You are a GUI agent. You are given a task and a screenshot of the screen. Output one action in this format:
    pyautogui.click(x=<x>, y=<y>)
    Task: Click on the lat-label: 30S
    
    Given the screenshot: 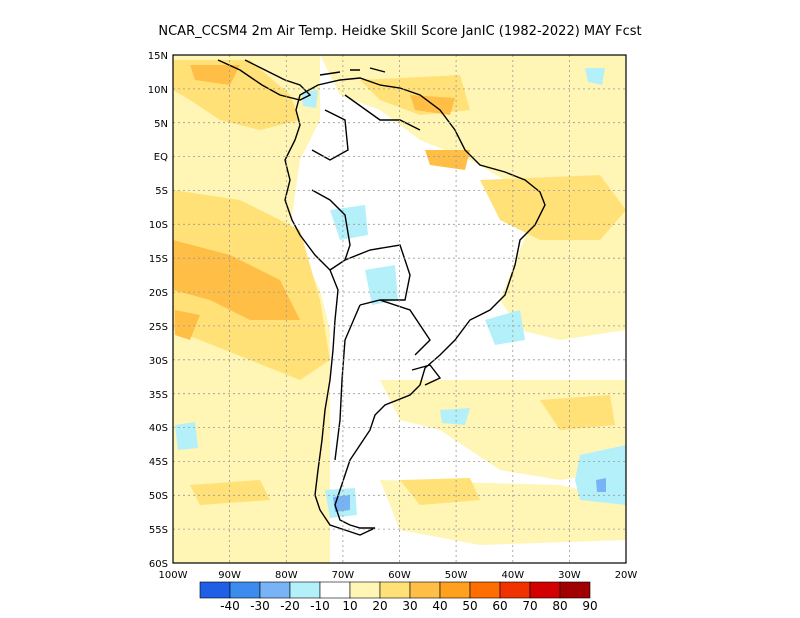 What is the action you would take?
    pyautogui.click(x=158, y=361)
    